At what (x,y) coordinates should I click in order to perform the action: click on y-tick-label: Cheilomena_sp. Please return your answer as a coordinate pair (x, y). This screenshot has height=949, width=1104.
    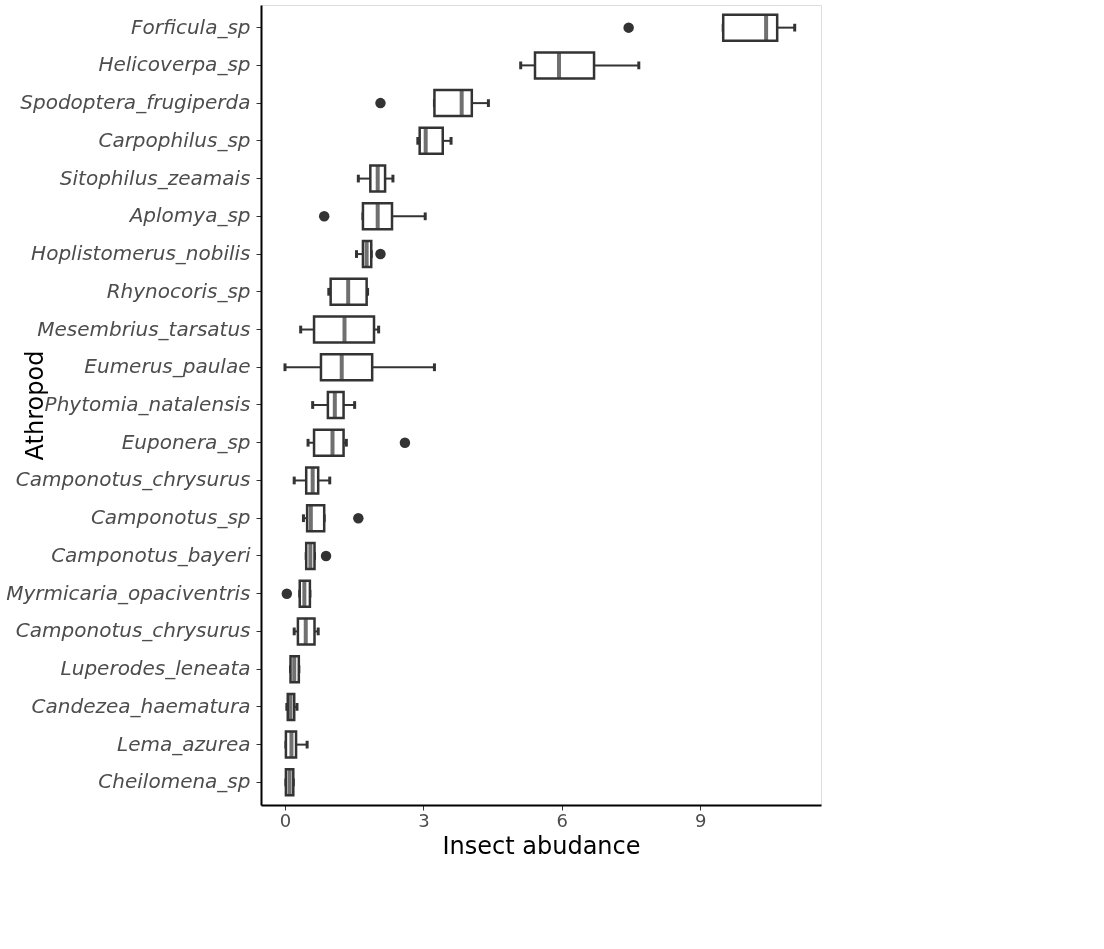
    Looking at the image, I should click on (174, 781).